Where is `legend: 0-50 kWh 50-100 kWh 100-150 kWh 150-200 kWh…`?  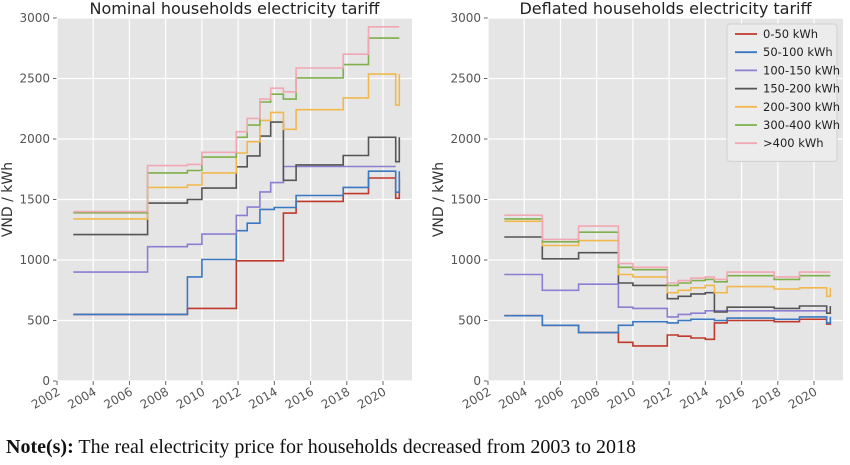 legend: 0-50 kWh 50-100 kWh 100-150 kWh 150-200 kWh… is located at coordinates (783, 92).